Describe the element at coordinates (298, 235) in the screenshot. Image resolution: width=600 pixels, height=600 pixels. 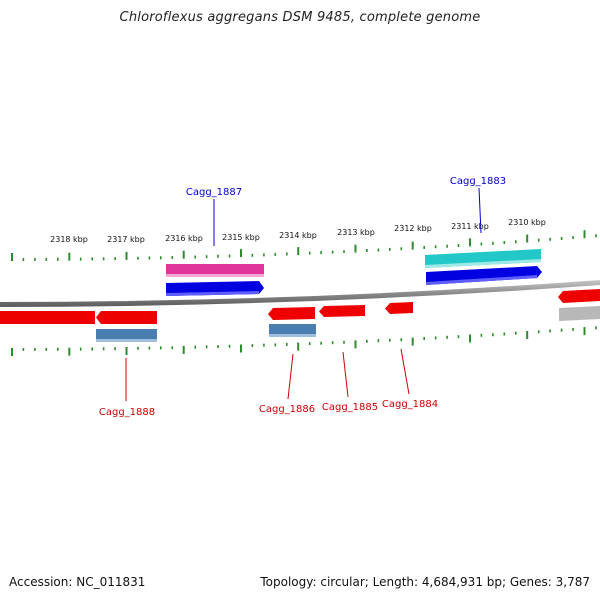
I see `kbp-label: 2314 kbp` at that location.